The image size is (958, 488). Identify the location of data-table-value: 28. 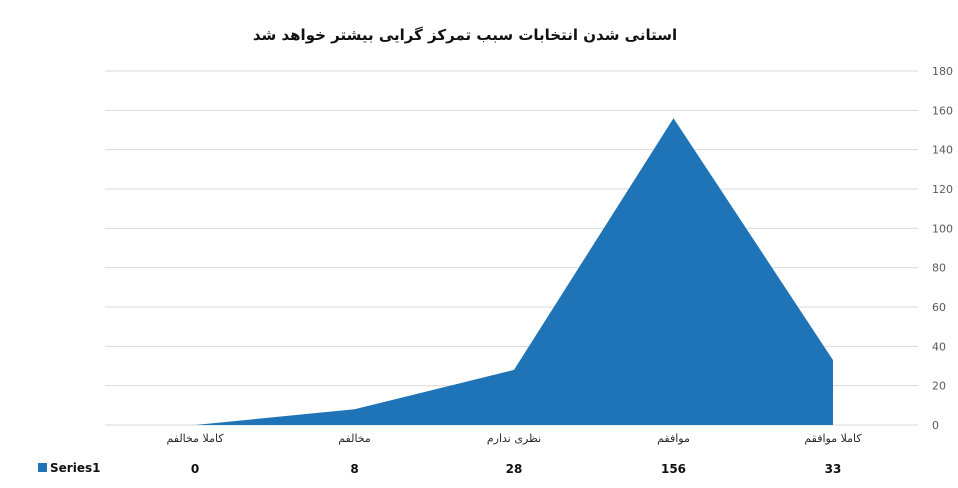
(514, 469).